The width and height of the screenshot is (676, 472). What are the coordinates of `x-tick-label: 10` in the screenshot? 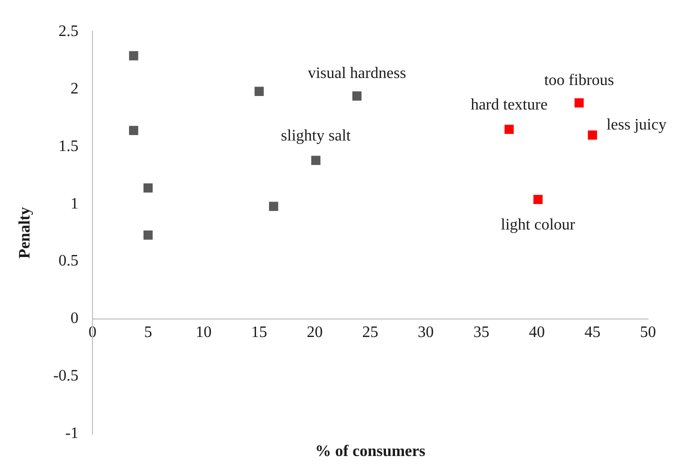 It's located at (204, 332).